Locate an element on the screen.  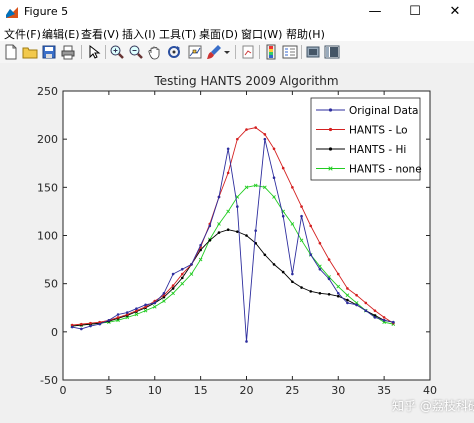
open-file-icon is located at coordinates (30, 52).